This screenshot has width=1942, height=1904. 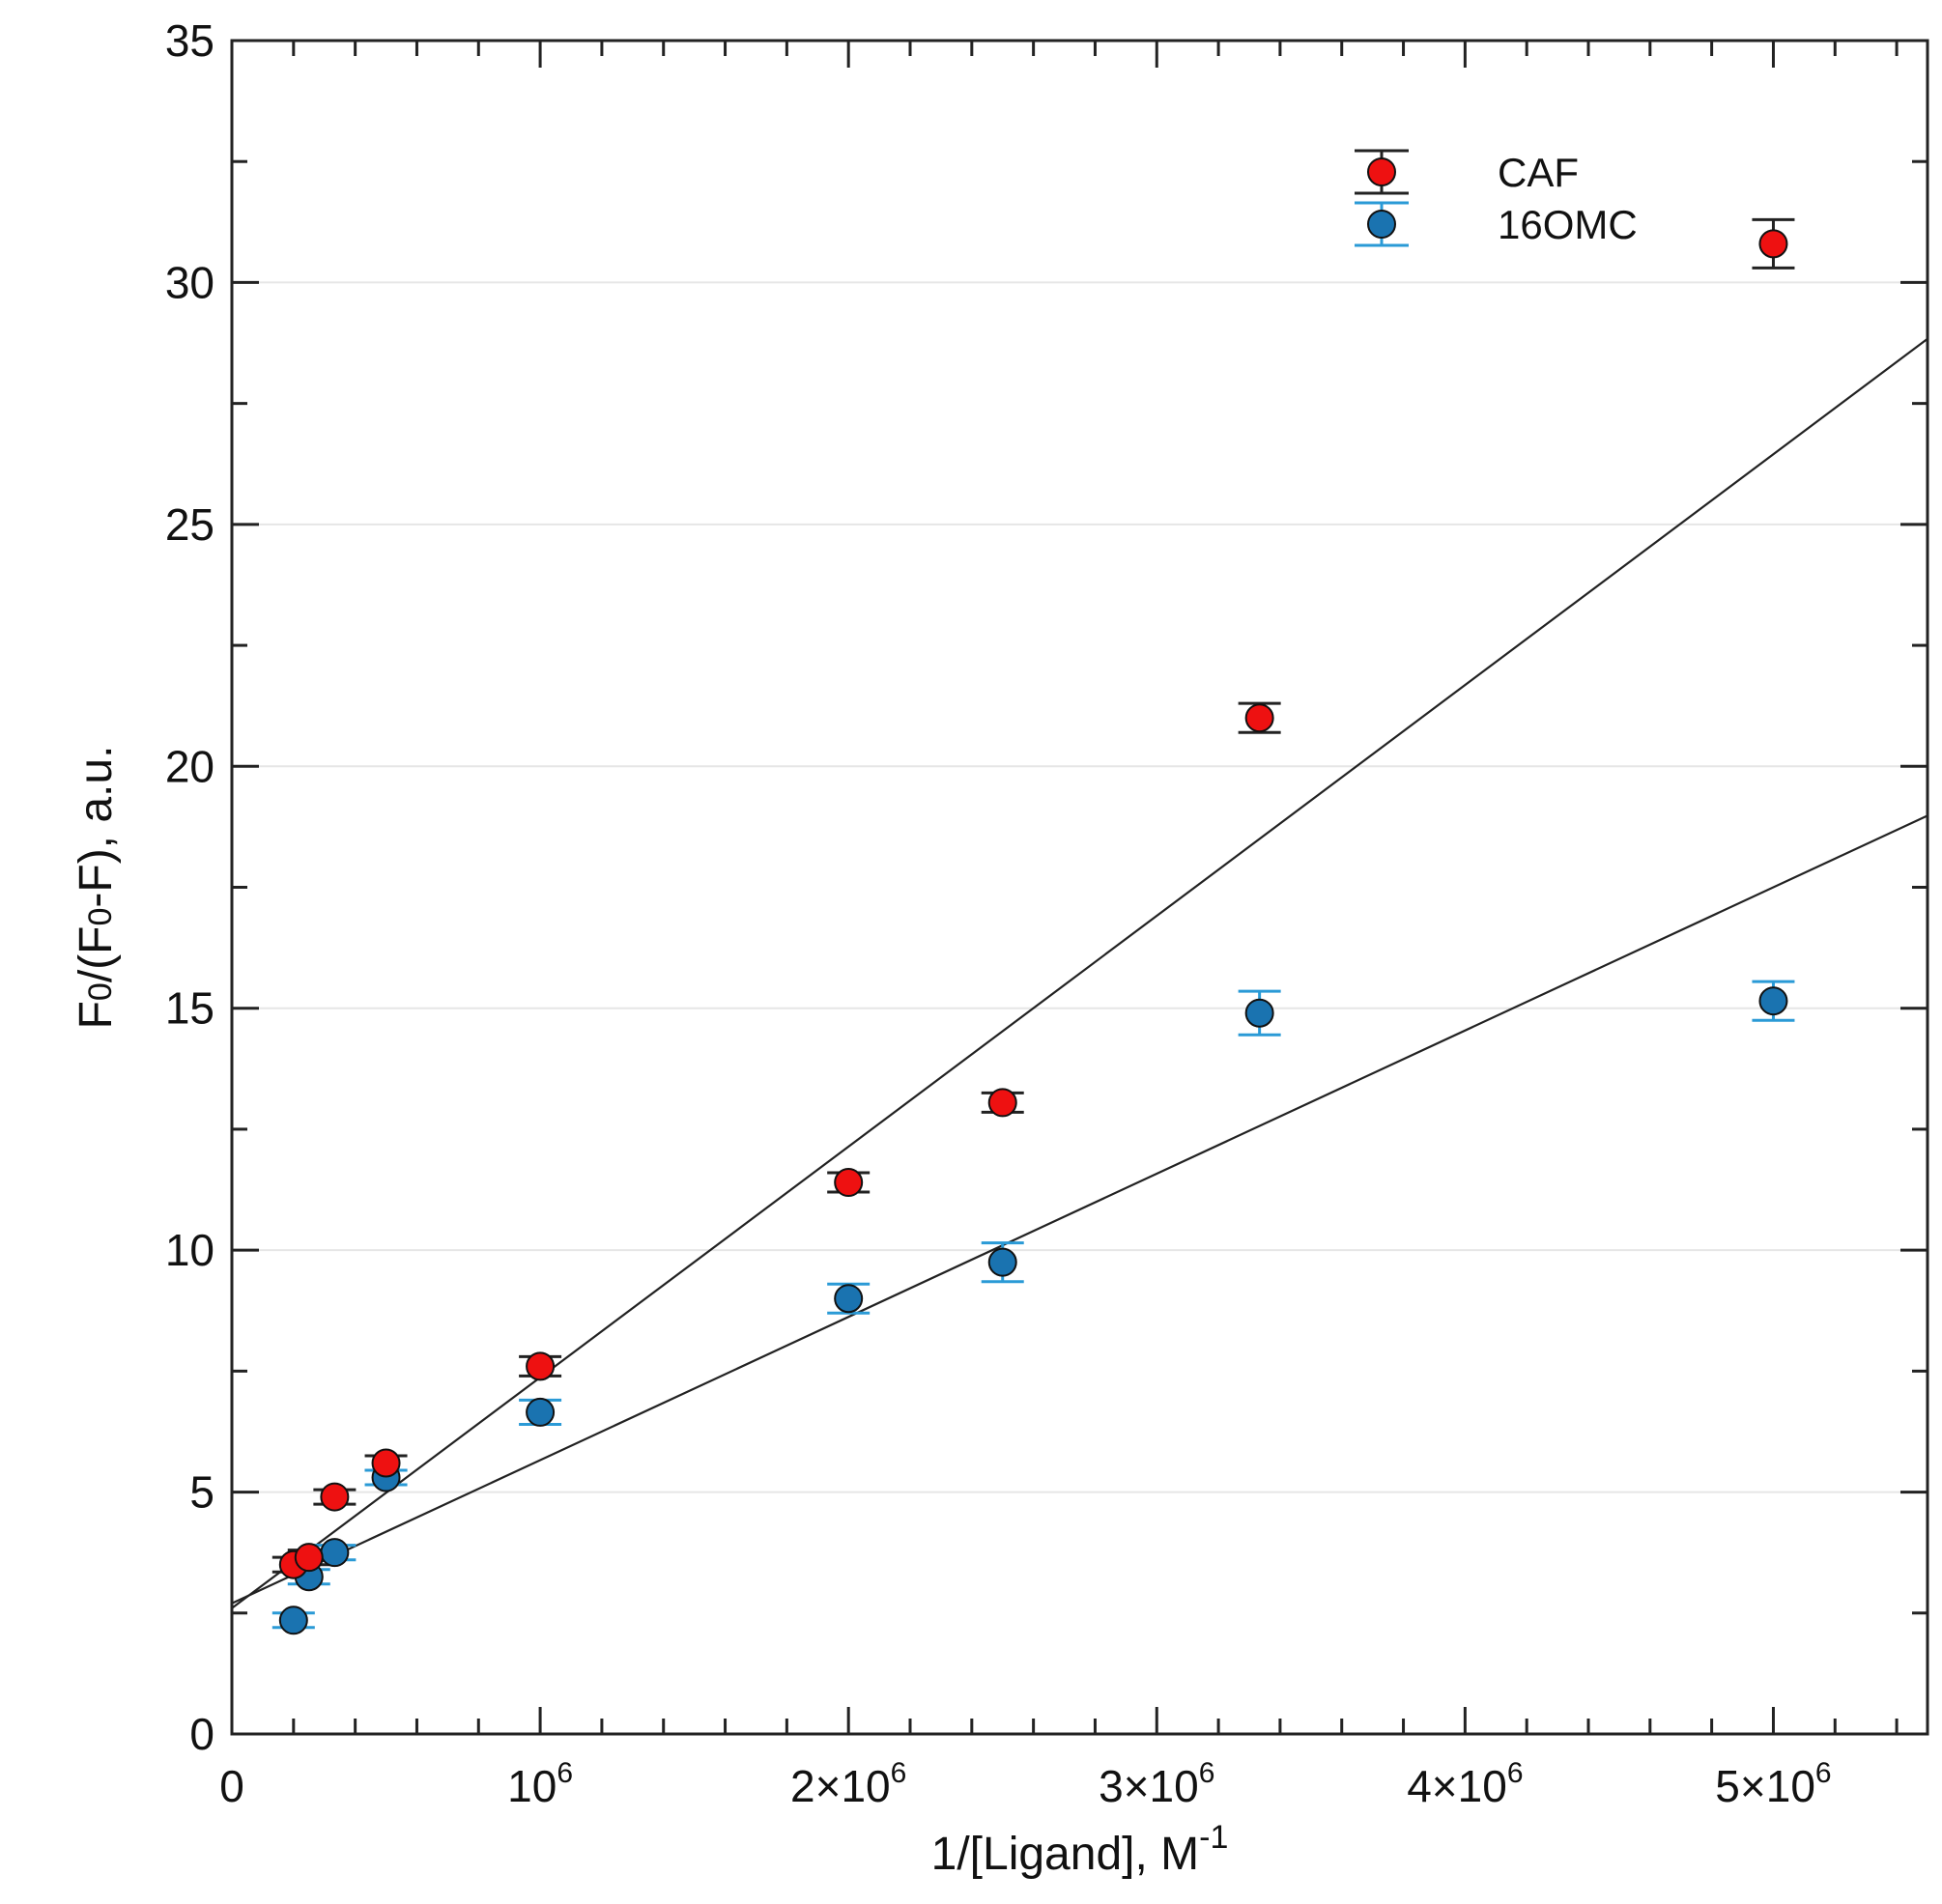 What do you see at coordinates (1381, 224) in the screenshot?
I see `legend-marker-16omc` at bounding box center [1381, 224].